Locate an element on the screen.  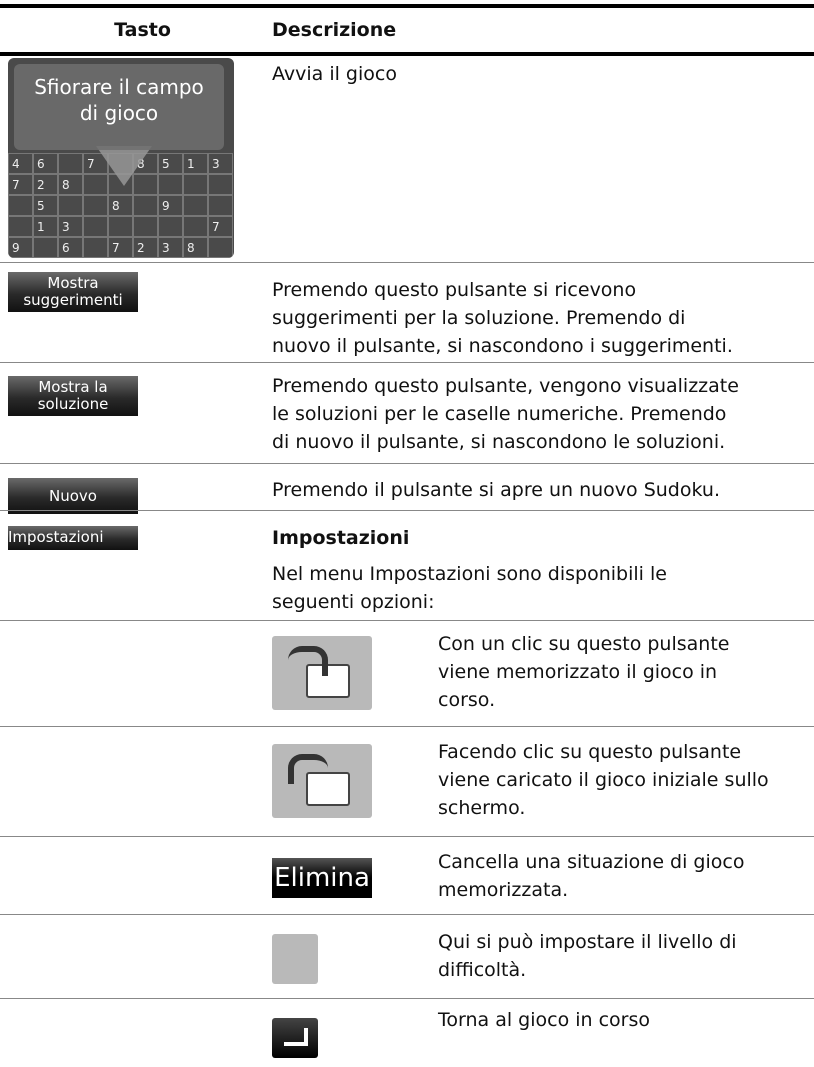
sudoku-cell: 4 is located at coordinates (20, 163).